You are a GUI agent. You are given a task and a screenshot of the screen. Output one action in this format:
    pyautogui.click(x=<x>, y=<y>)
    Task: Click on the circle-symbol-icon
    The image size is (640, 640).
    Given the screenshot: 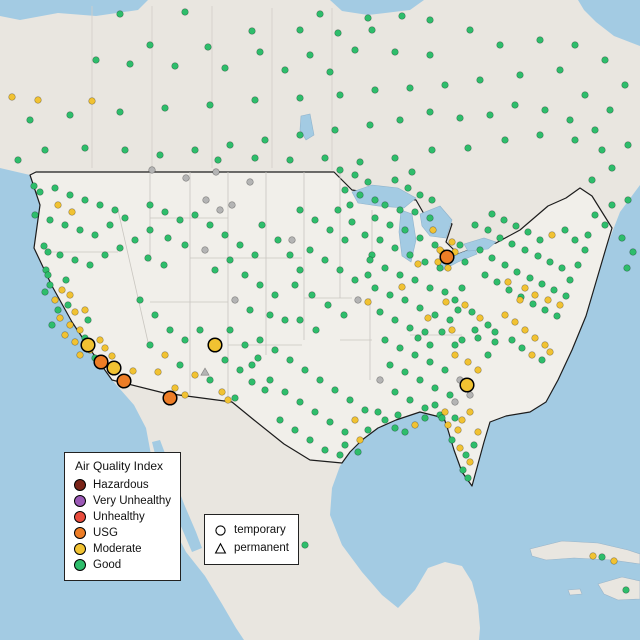 What is the action you would take?
    pyautogui.click(x=220, y=530)
    